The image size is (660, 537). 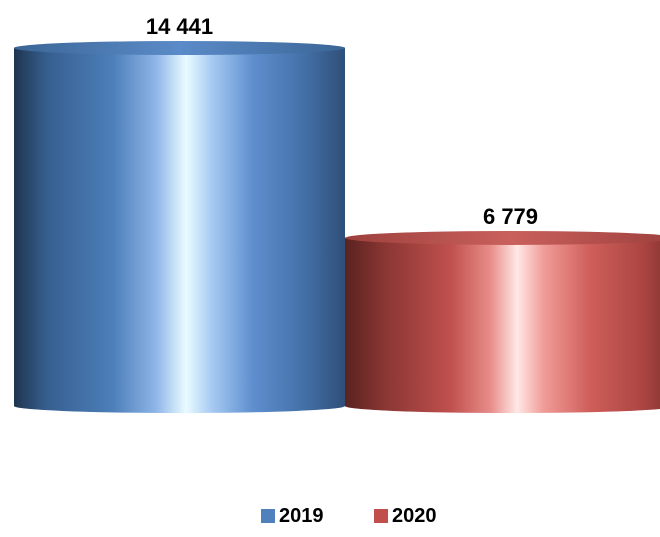 I want to click on data-label-2020: 6 779, so click(x=510, y=216).